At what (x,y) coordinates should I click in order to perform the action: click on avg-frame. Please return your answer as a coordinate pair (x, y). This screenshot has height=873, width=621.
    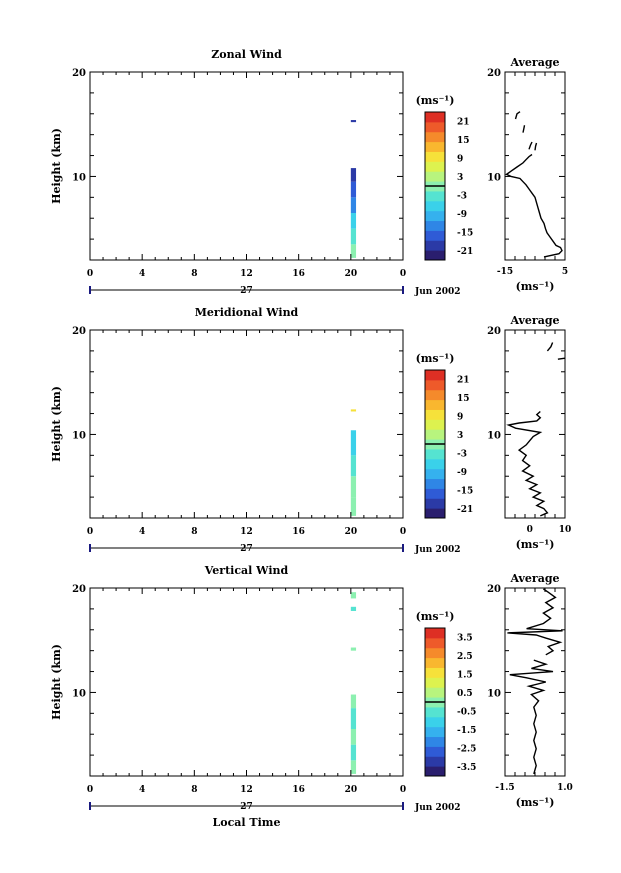
    Looking at the image, I should click on (535, 682).